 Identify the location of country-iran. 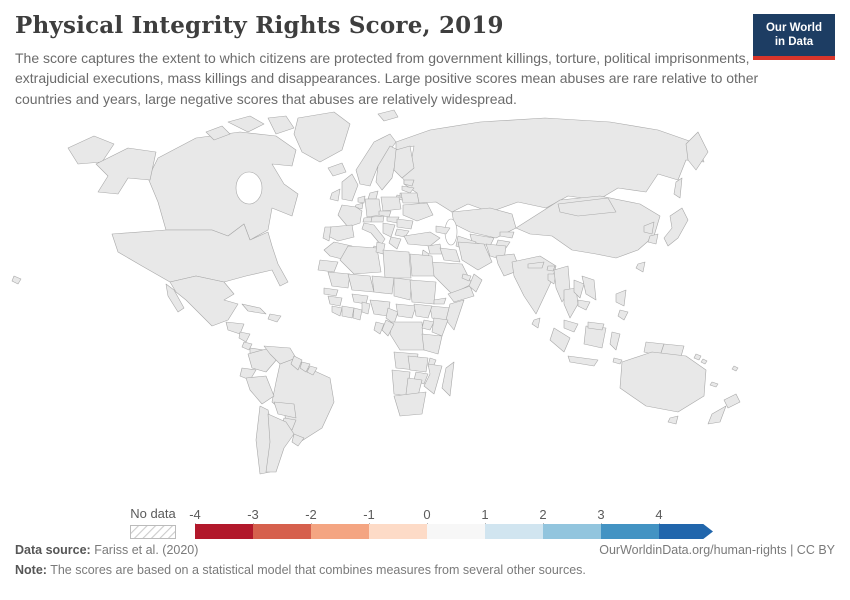
(475, 256).